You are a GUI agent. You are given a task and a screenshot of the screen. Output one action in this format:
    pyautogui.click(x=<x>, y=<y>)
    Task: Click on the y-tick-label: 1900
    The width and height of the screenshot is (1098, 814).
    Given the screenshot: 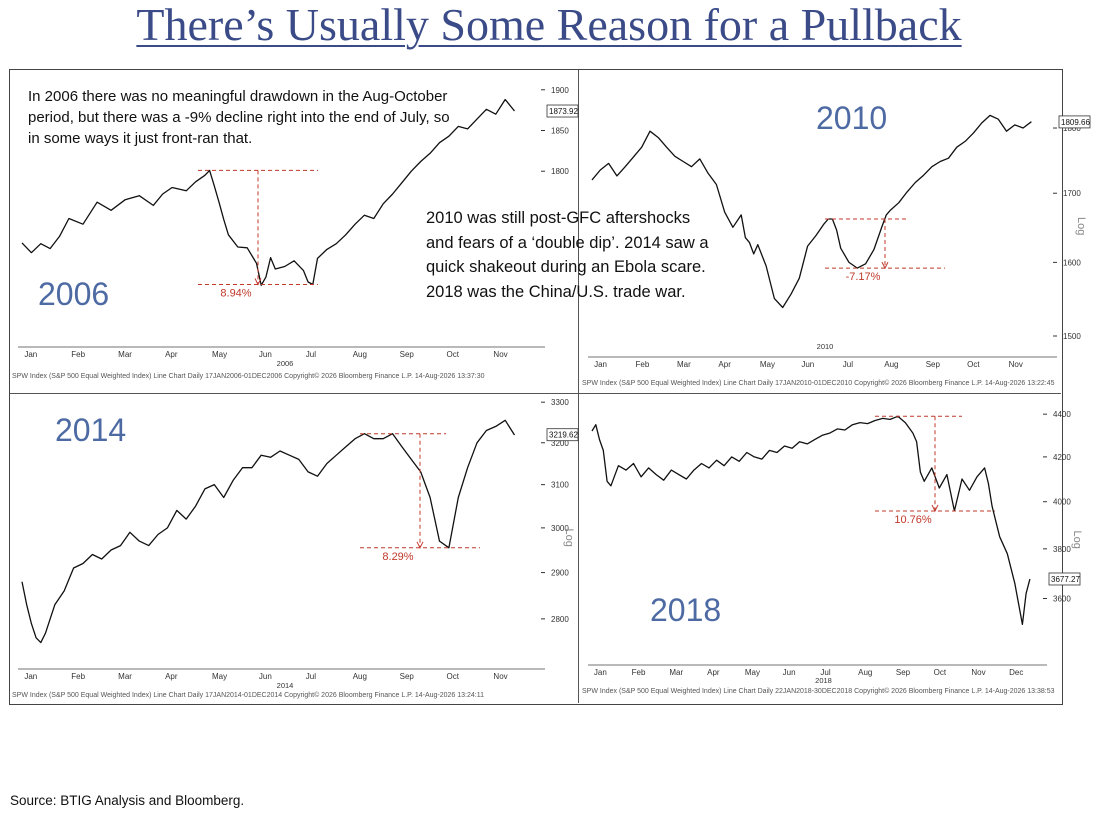 What is the action you would take?
    pyautogui.click(x=560, y=90)
    